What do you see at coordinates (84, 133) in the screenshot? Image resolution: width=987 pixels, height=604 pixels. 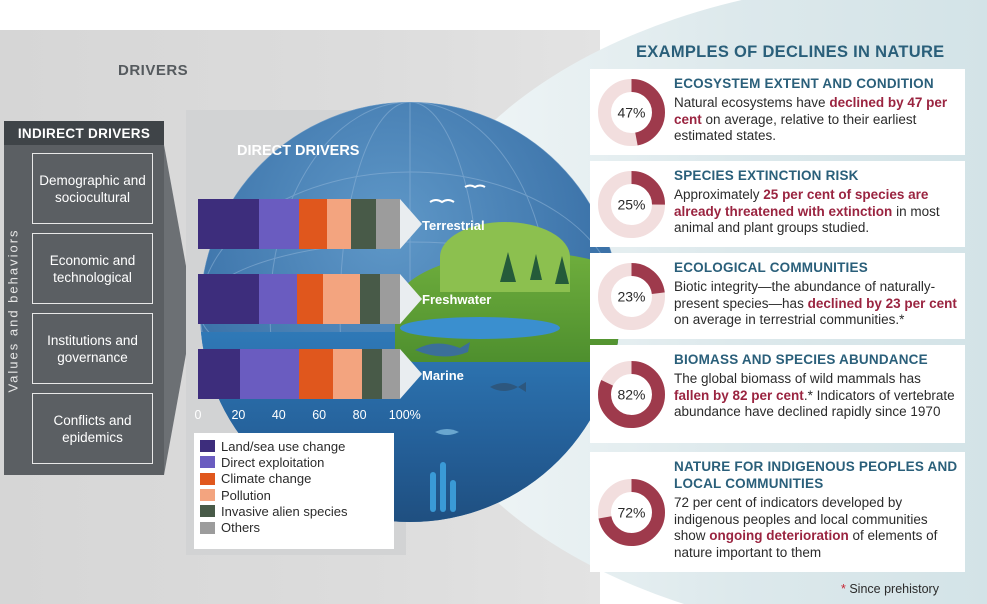 I see `indirect-drivers-heading: INDIRECT DRIVERS` at bounding box center [84, 133].